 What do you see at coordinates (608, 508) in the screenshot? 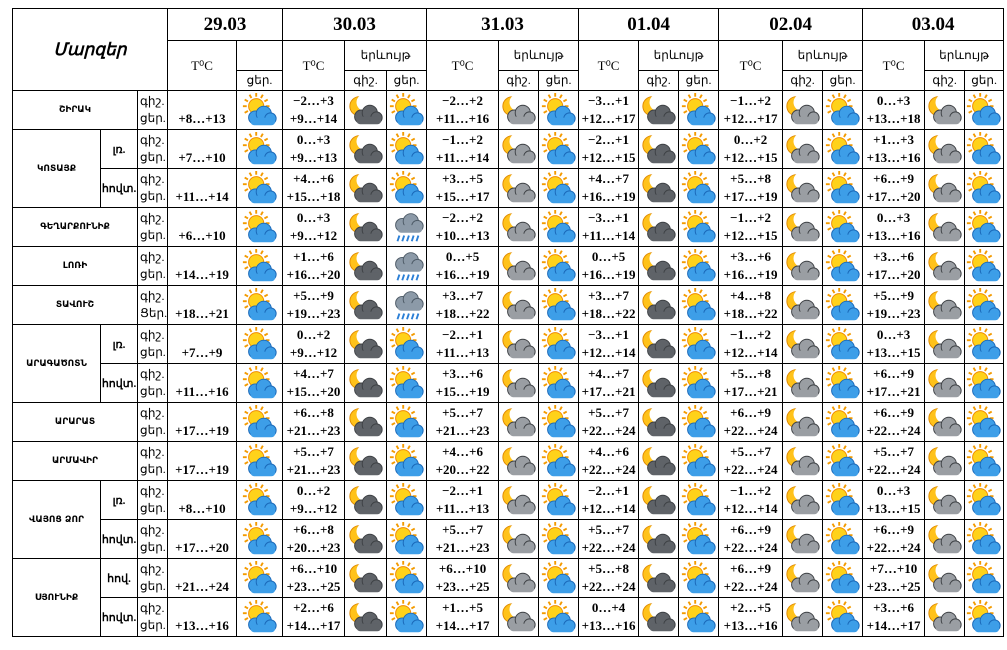
I see `day-temp: +12…+14` at bounding box center [608, 508].